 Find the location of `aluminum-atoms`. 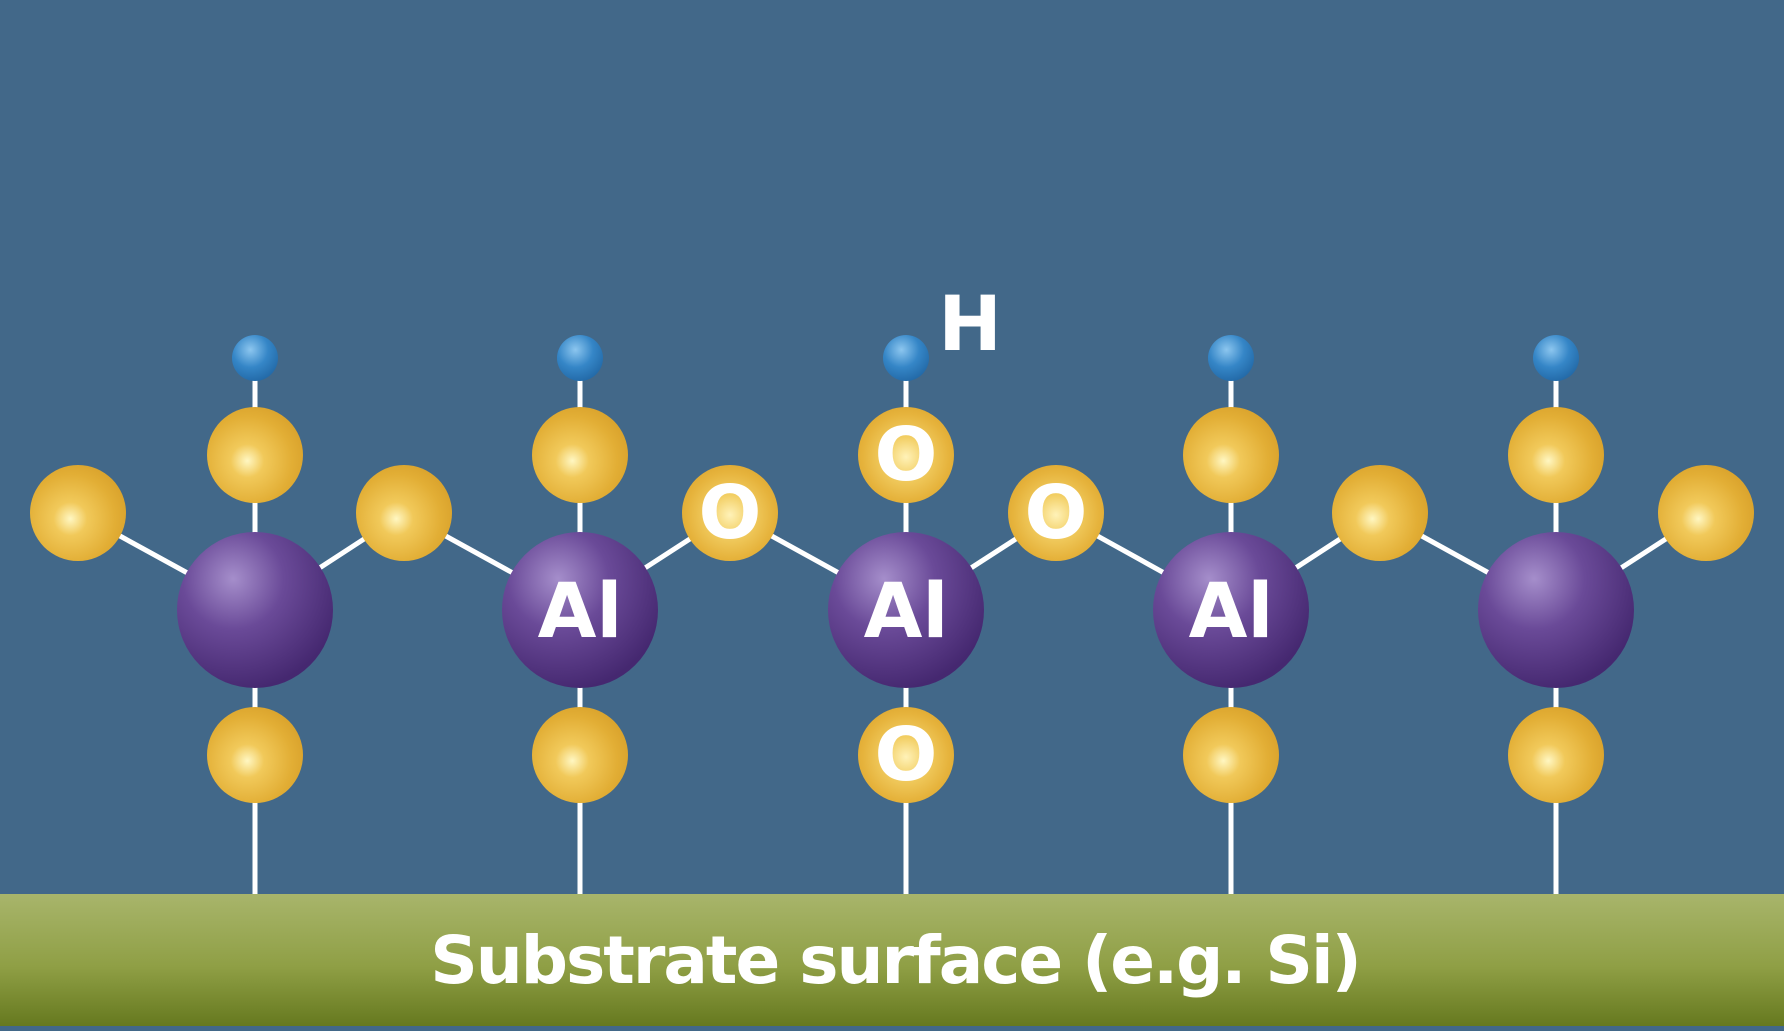

aluminum-atoms is located at coordinates (905, 610).